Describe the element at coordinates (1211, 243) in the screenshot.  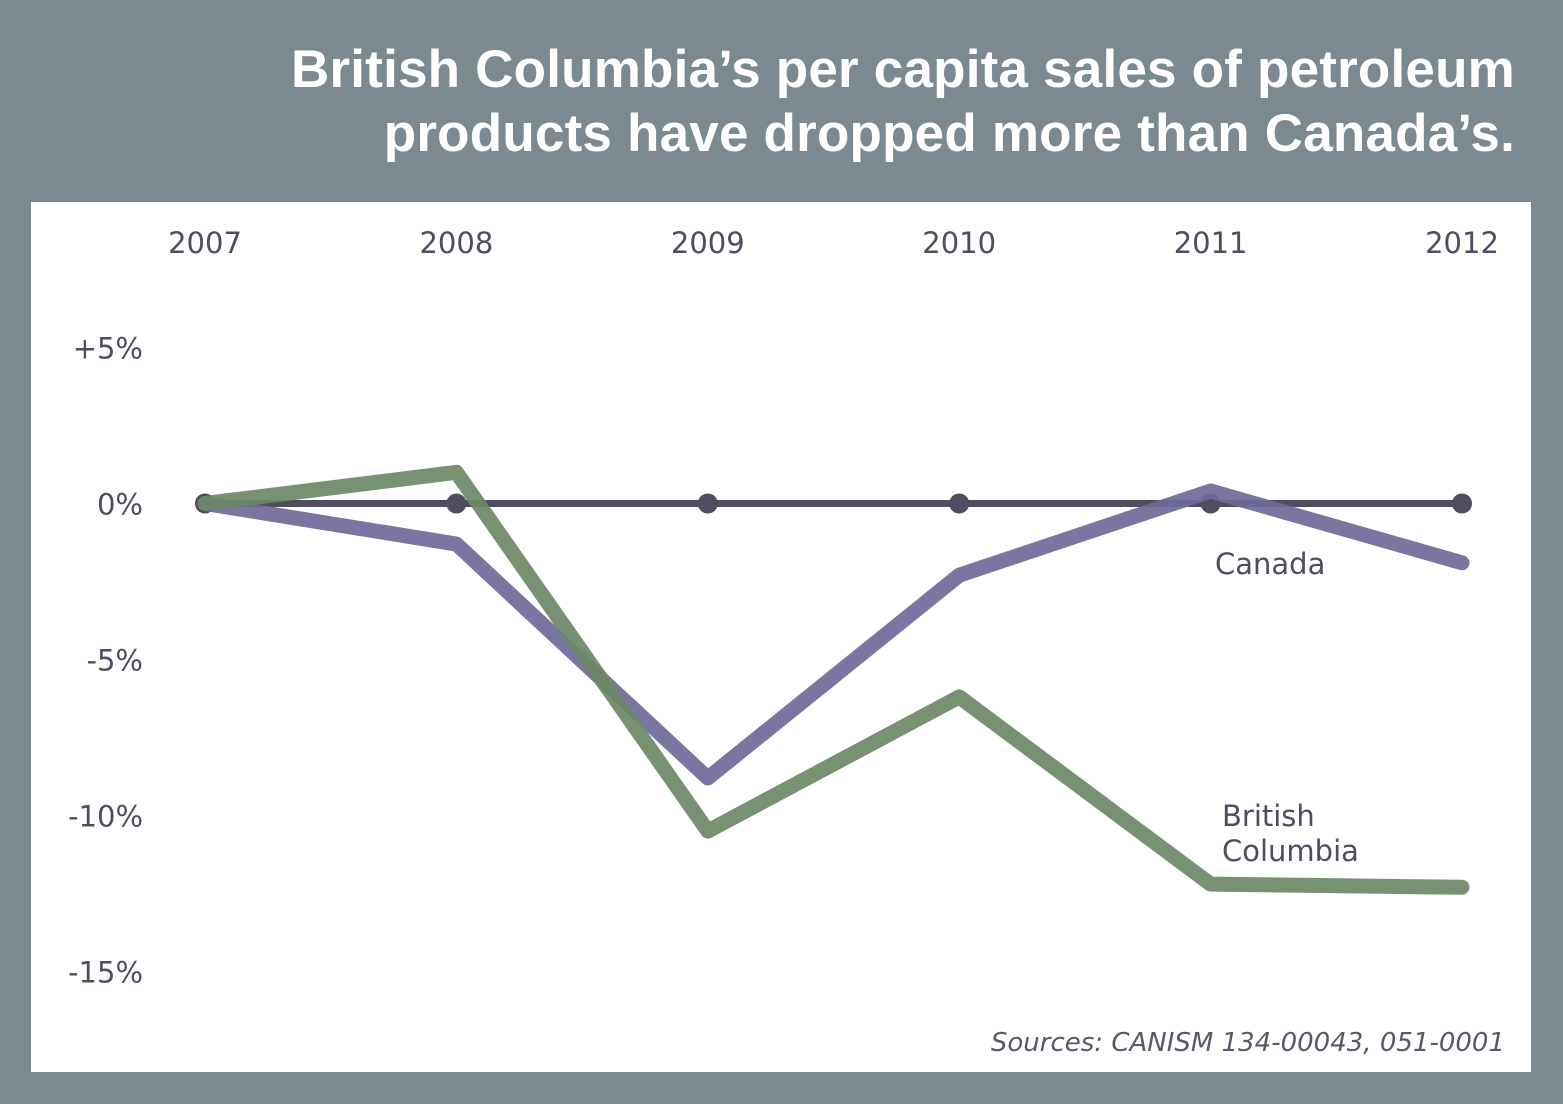
I see `x-tick-label-2011: 2011` at that location.